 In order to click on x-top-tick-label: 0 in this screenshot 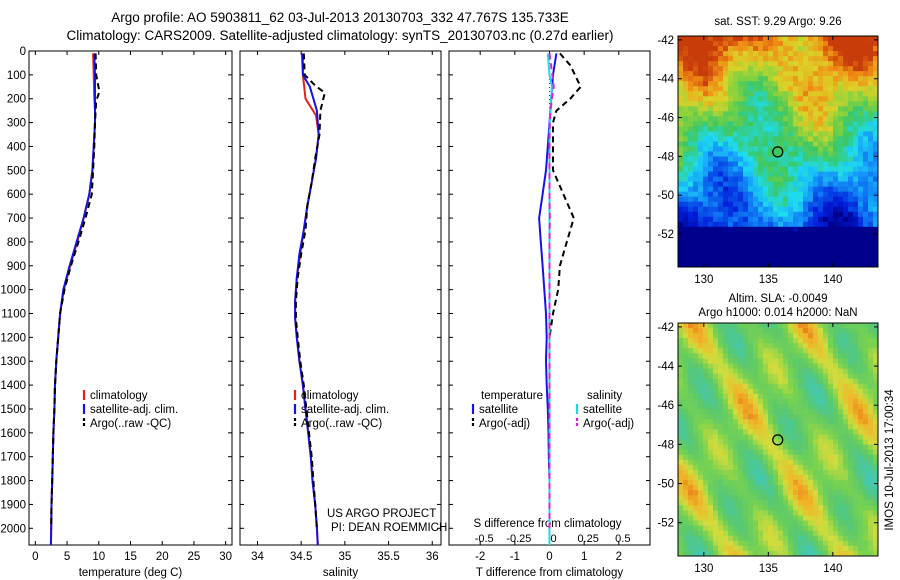, I will do `click(553, 539)`.